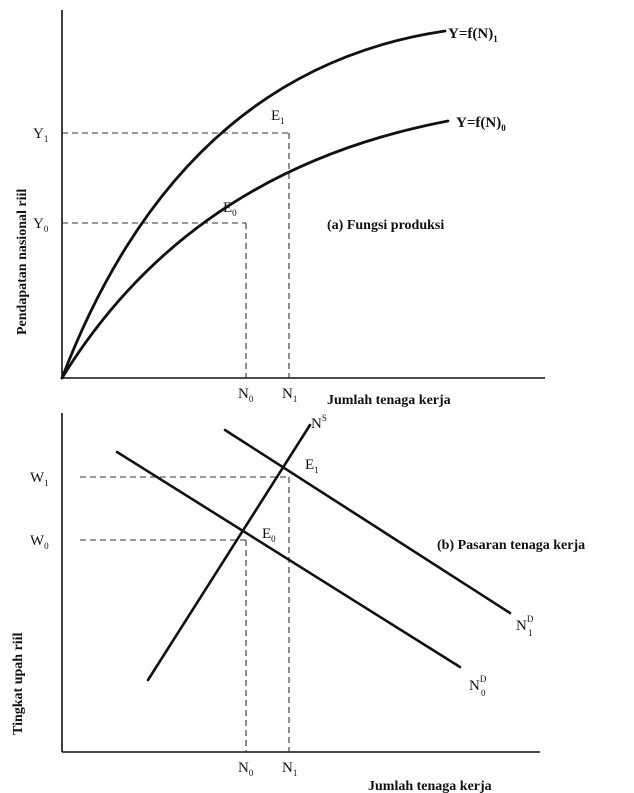 The image size is (634, 793). I want to click on panel-b-supply-label: NS, so click(319, 422).